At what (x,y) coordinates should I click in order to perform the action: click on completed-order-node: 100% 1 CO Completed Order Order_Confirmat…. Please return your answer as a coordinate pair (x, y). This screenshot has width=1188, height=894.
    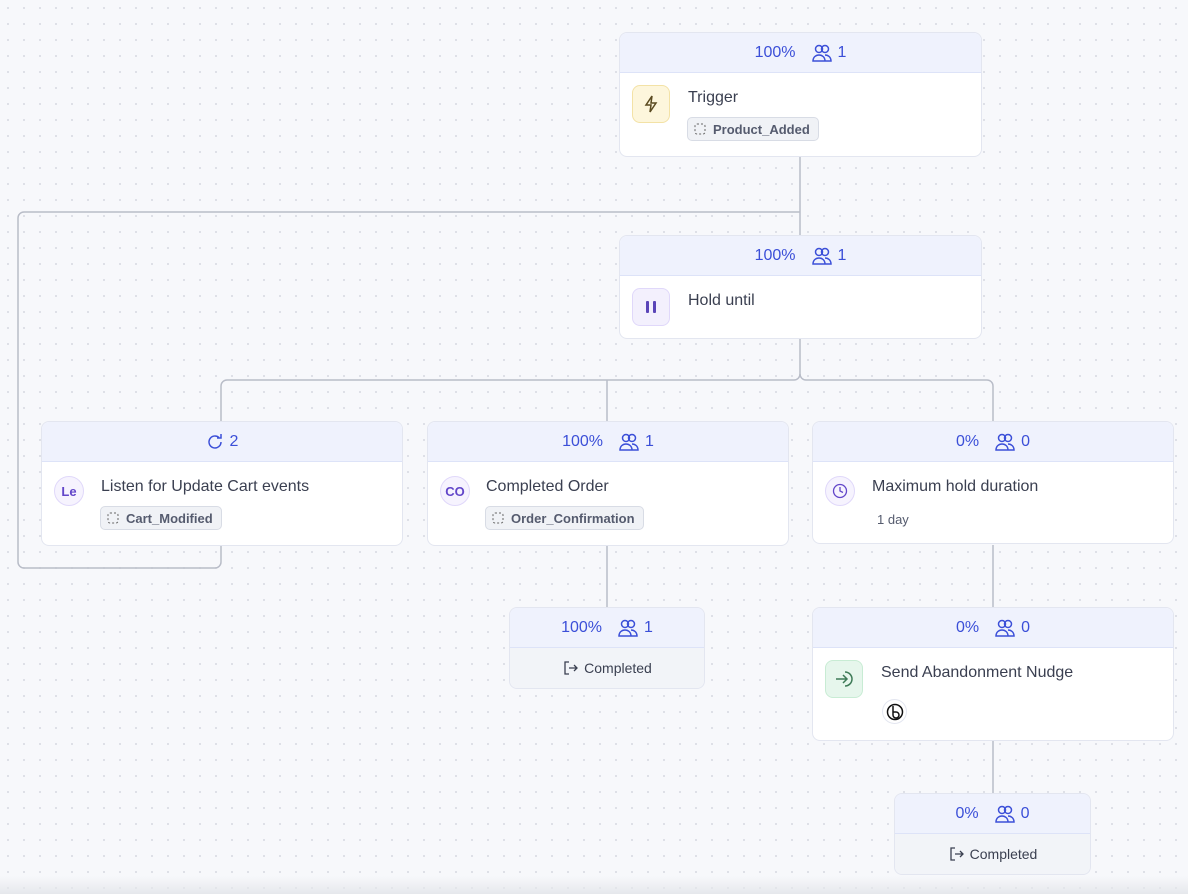
    Looking at the image, I should click on (608, 483).